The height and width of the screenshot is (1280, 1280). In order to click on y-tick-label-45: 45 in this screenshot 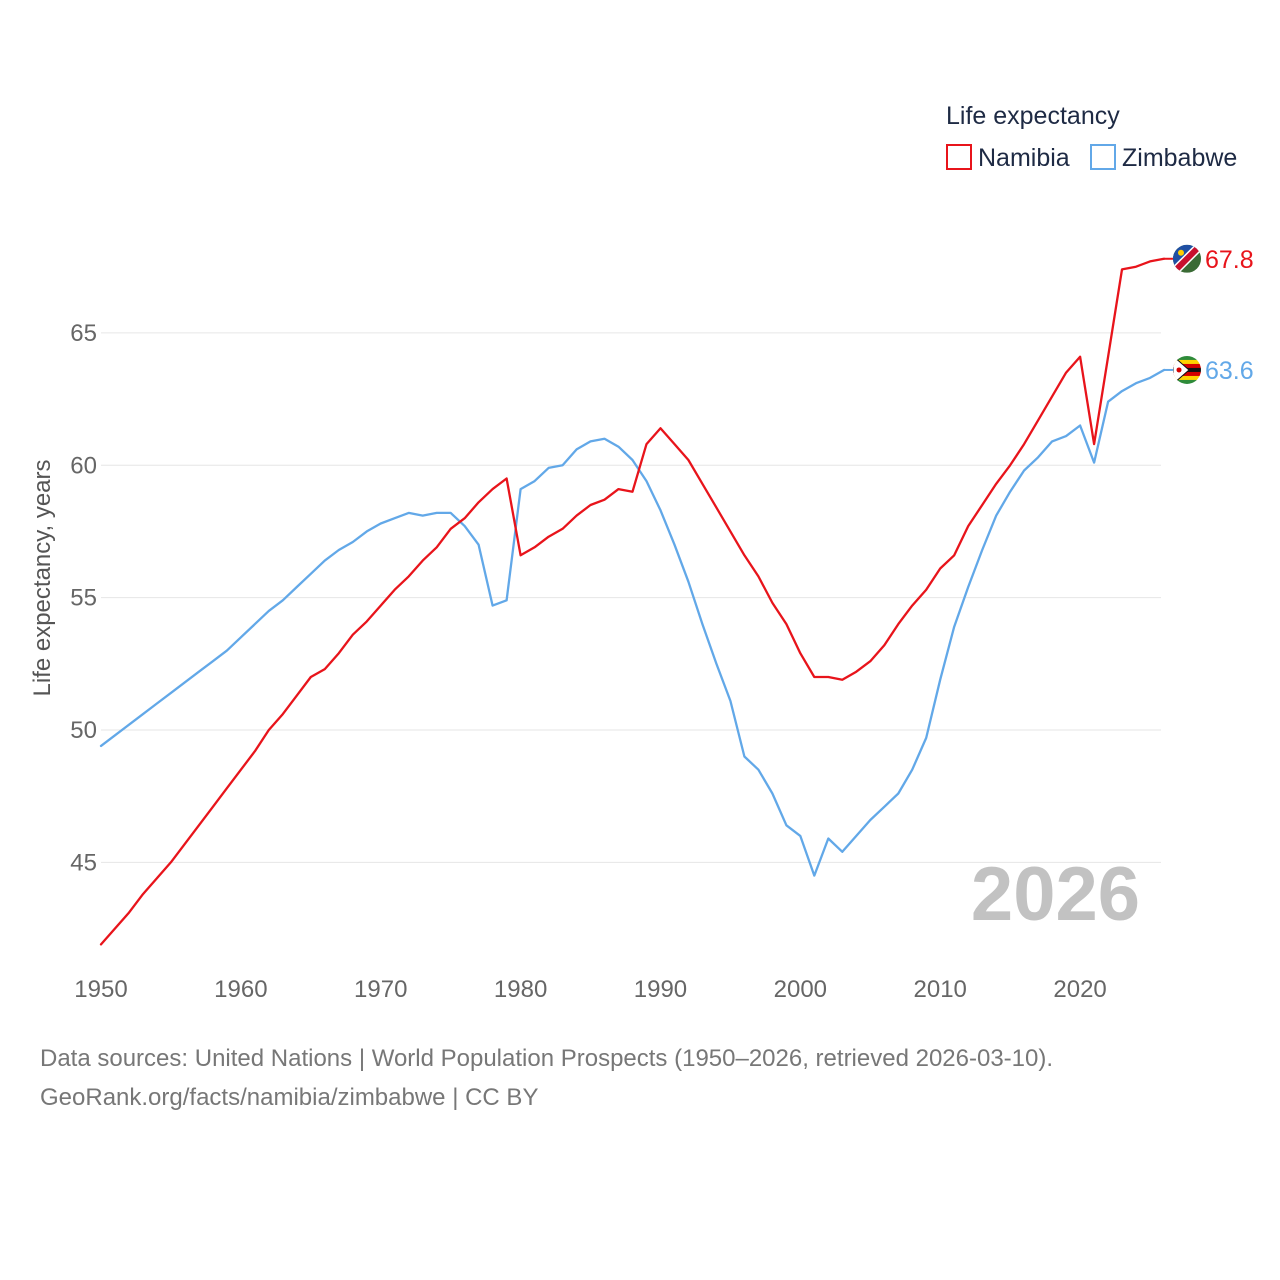, I will do `click(83, 862)`.